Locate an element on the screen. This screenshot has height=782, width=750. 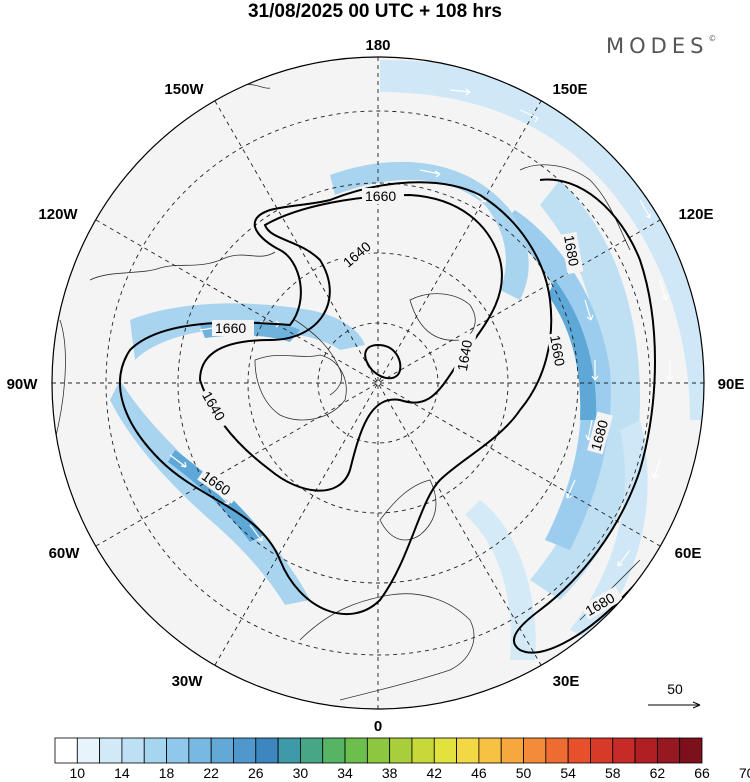
colorbar-tick-label: 22 is located at coordinates (211, 773).